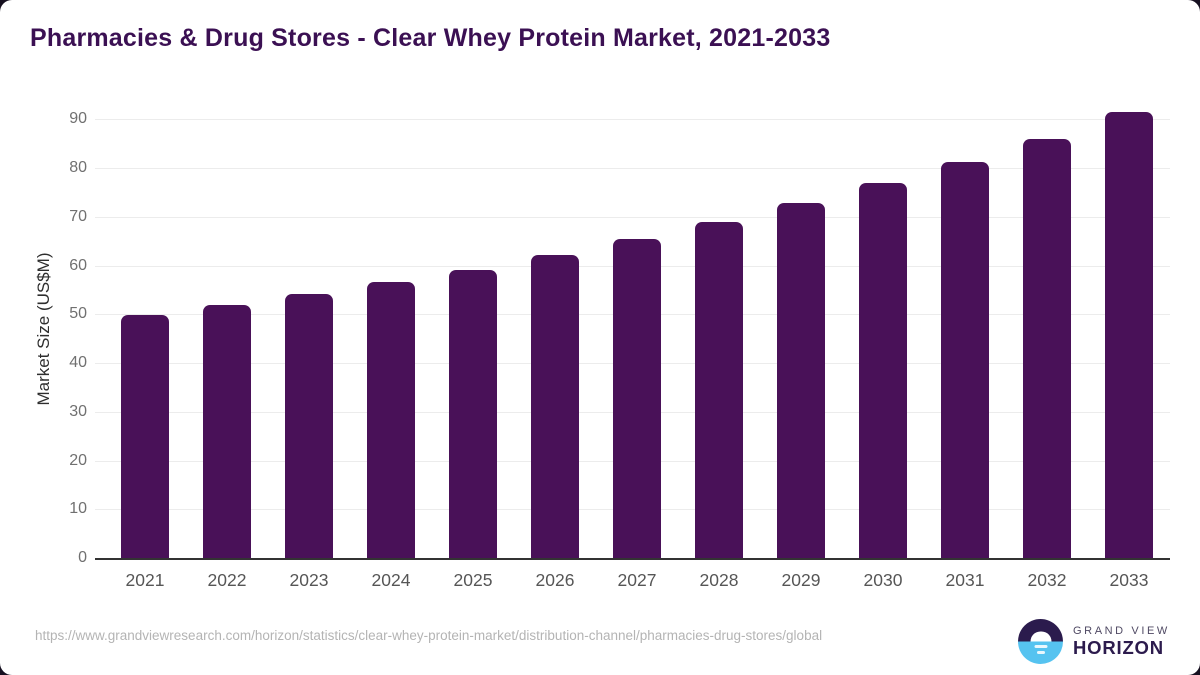  Describe the element at coordinates (43, 329) in the screenshot. I see `y-axis-title: Market Size (US$M)` at that location.